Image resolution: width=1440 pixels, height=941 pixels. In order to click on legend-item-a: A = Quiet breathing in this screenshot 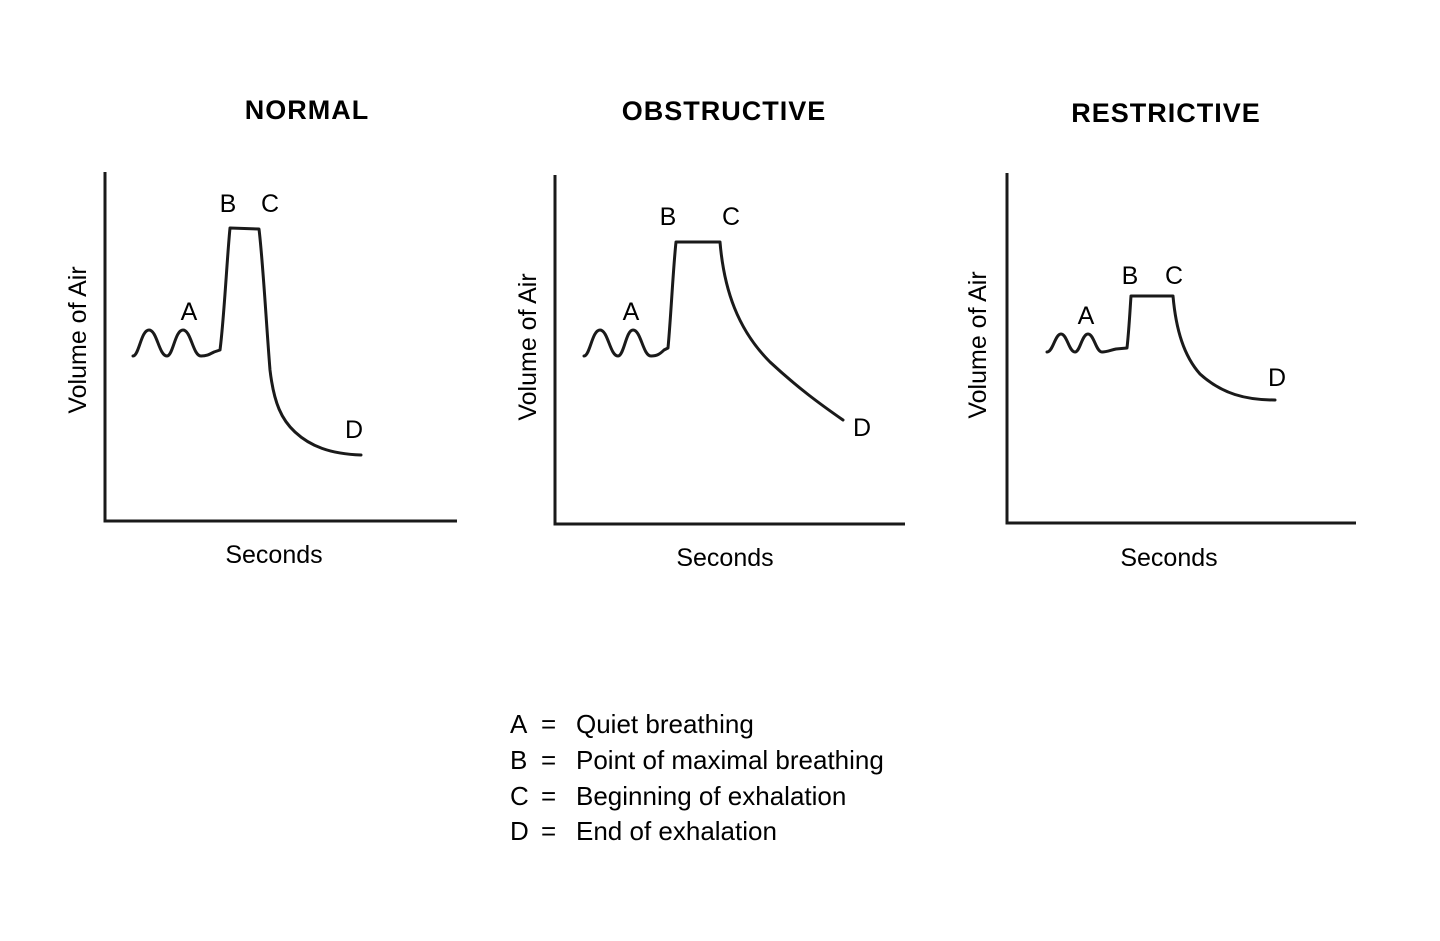, I will do `click(632, 724)`.